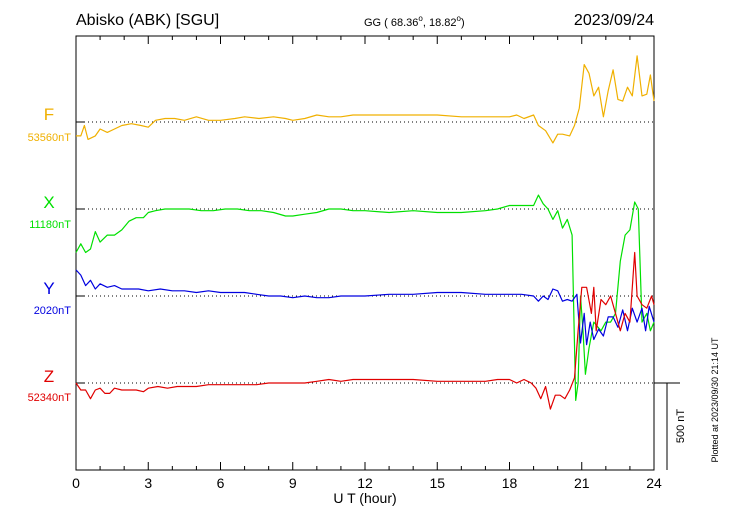  I want to click on plotted-timestamp: Plotted at 2023/09/30 21:14 UT, so click(715, 400).